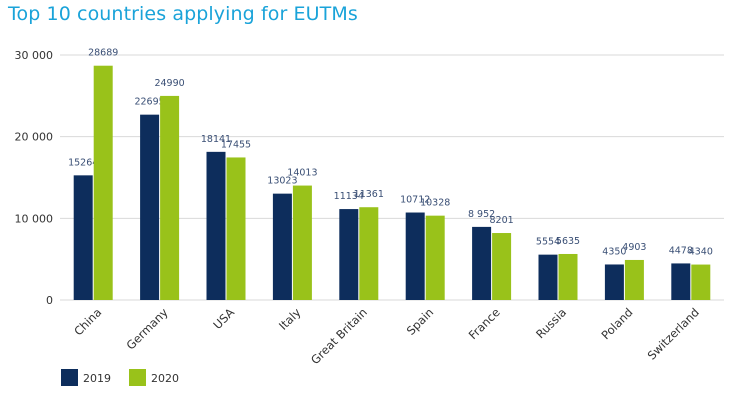 This screenshot has width=744, height=400. What do you see at coordinates (146, 328) in the screenshot?
I see `category-label: Germany` at bounding box center [146, 328].